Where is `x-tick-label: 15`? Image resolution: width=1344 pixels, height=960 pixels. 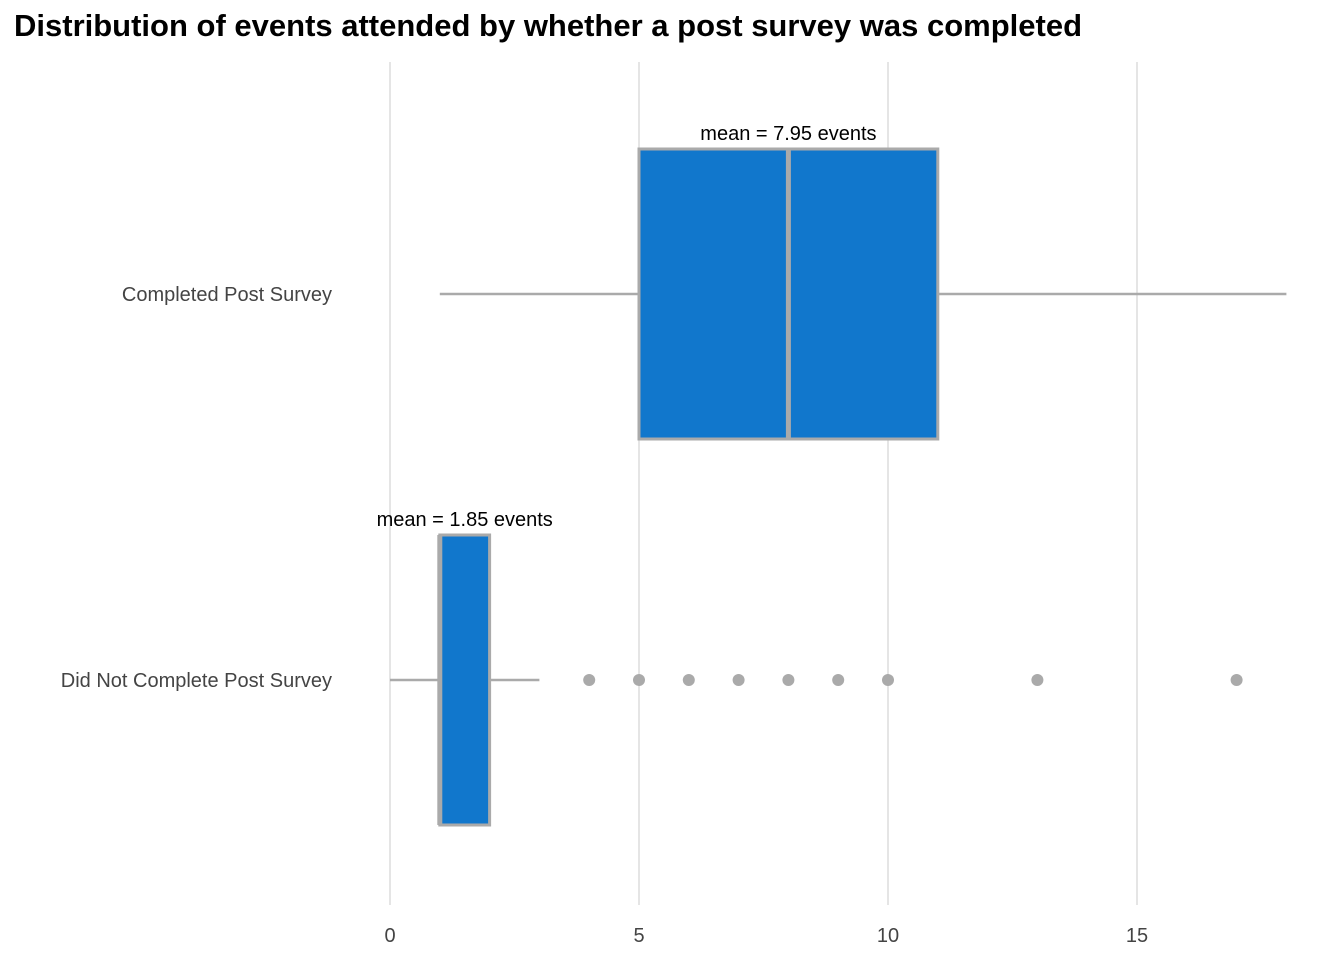 x-tick-label: 15 is located at coordinates (1137, 936).